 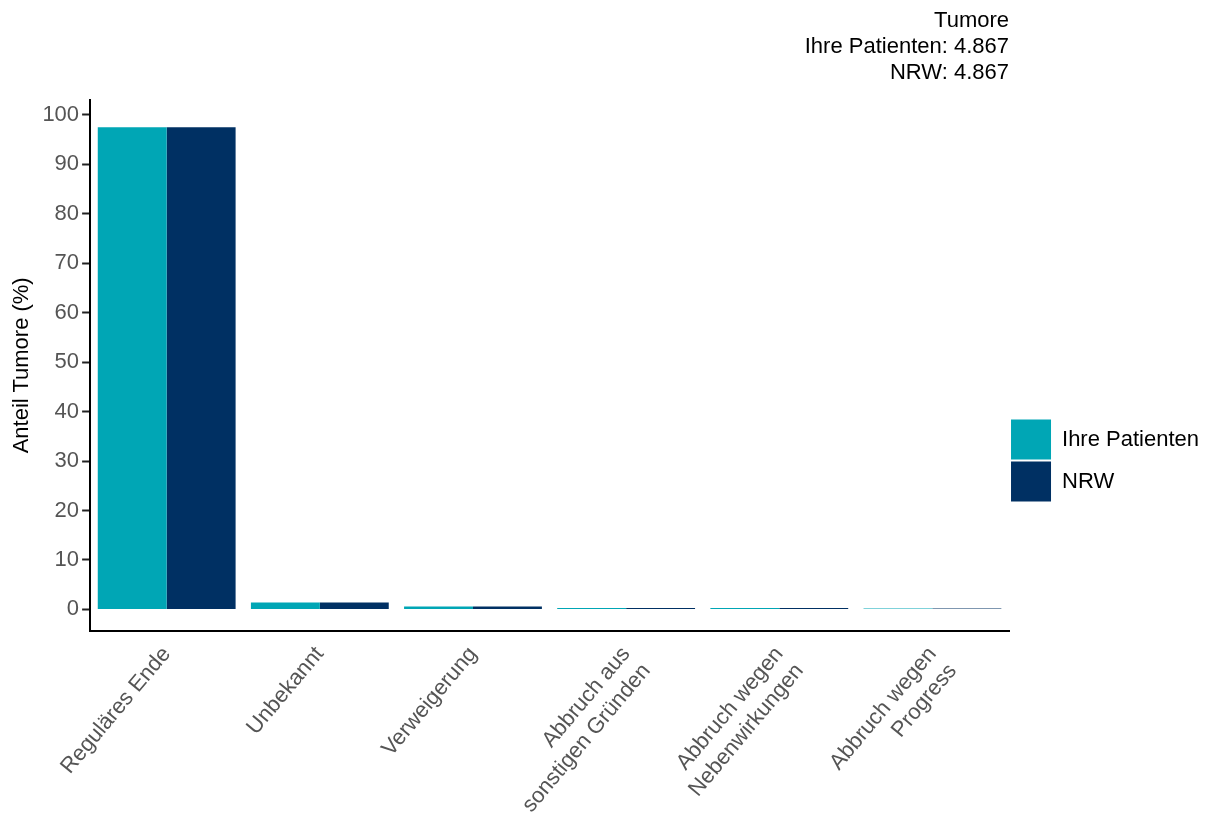 What do you see at coordinates (61, 113) in the screenshot?
I see `y-tick-label: 100` at bounding box center [61, 113].